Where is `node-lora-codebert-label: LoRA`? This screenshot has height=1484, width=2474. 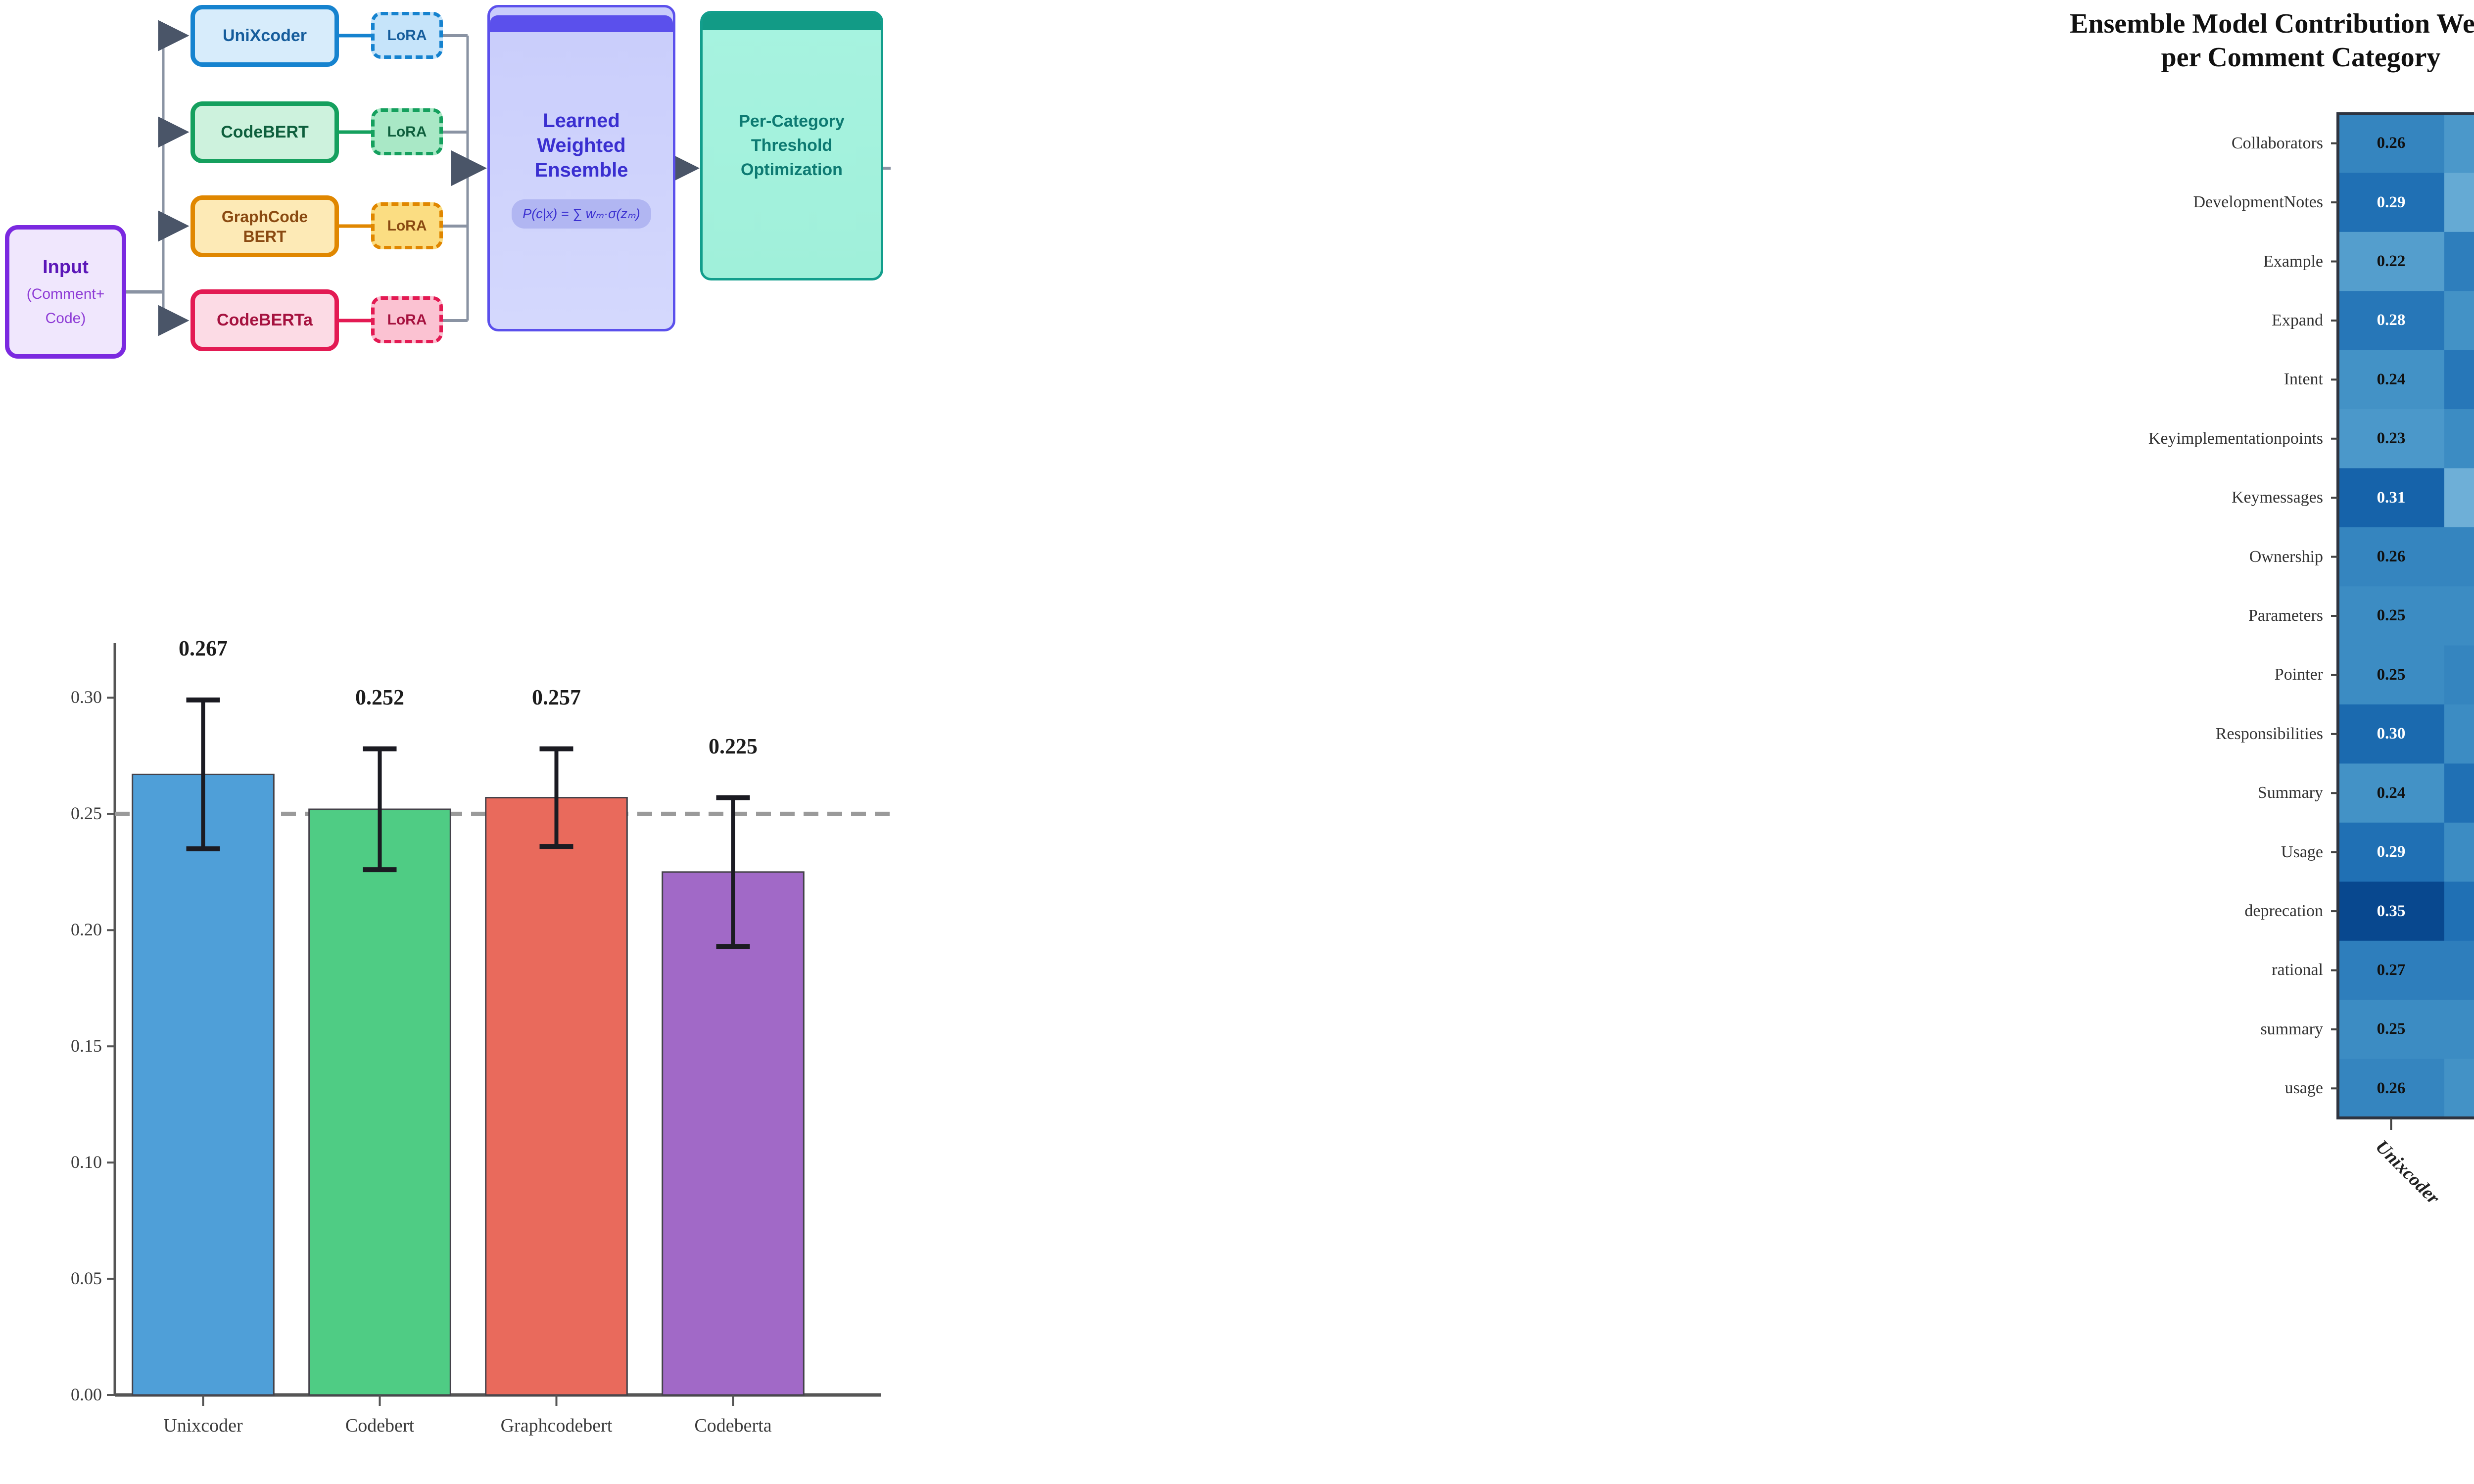 node-lora-codebert-label: LoRA is located at coordinates (407, 131).